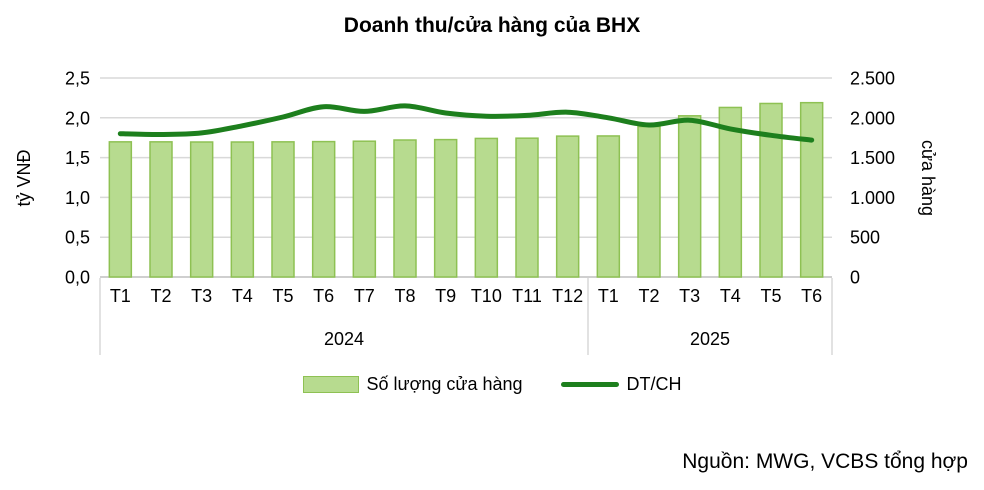  What do you see at coordinates (77, 118) in the screenshot?
I see `left-axis-tick-label: 2,0` at bounding box center [77, 118].